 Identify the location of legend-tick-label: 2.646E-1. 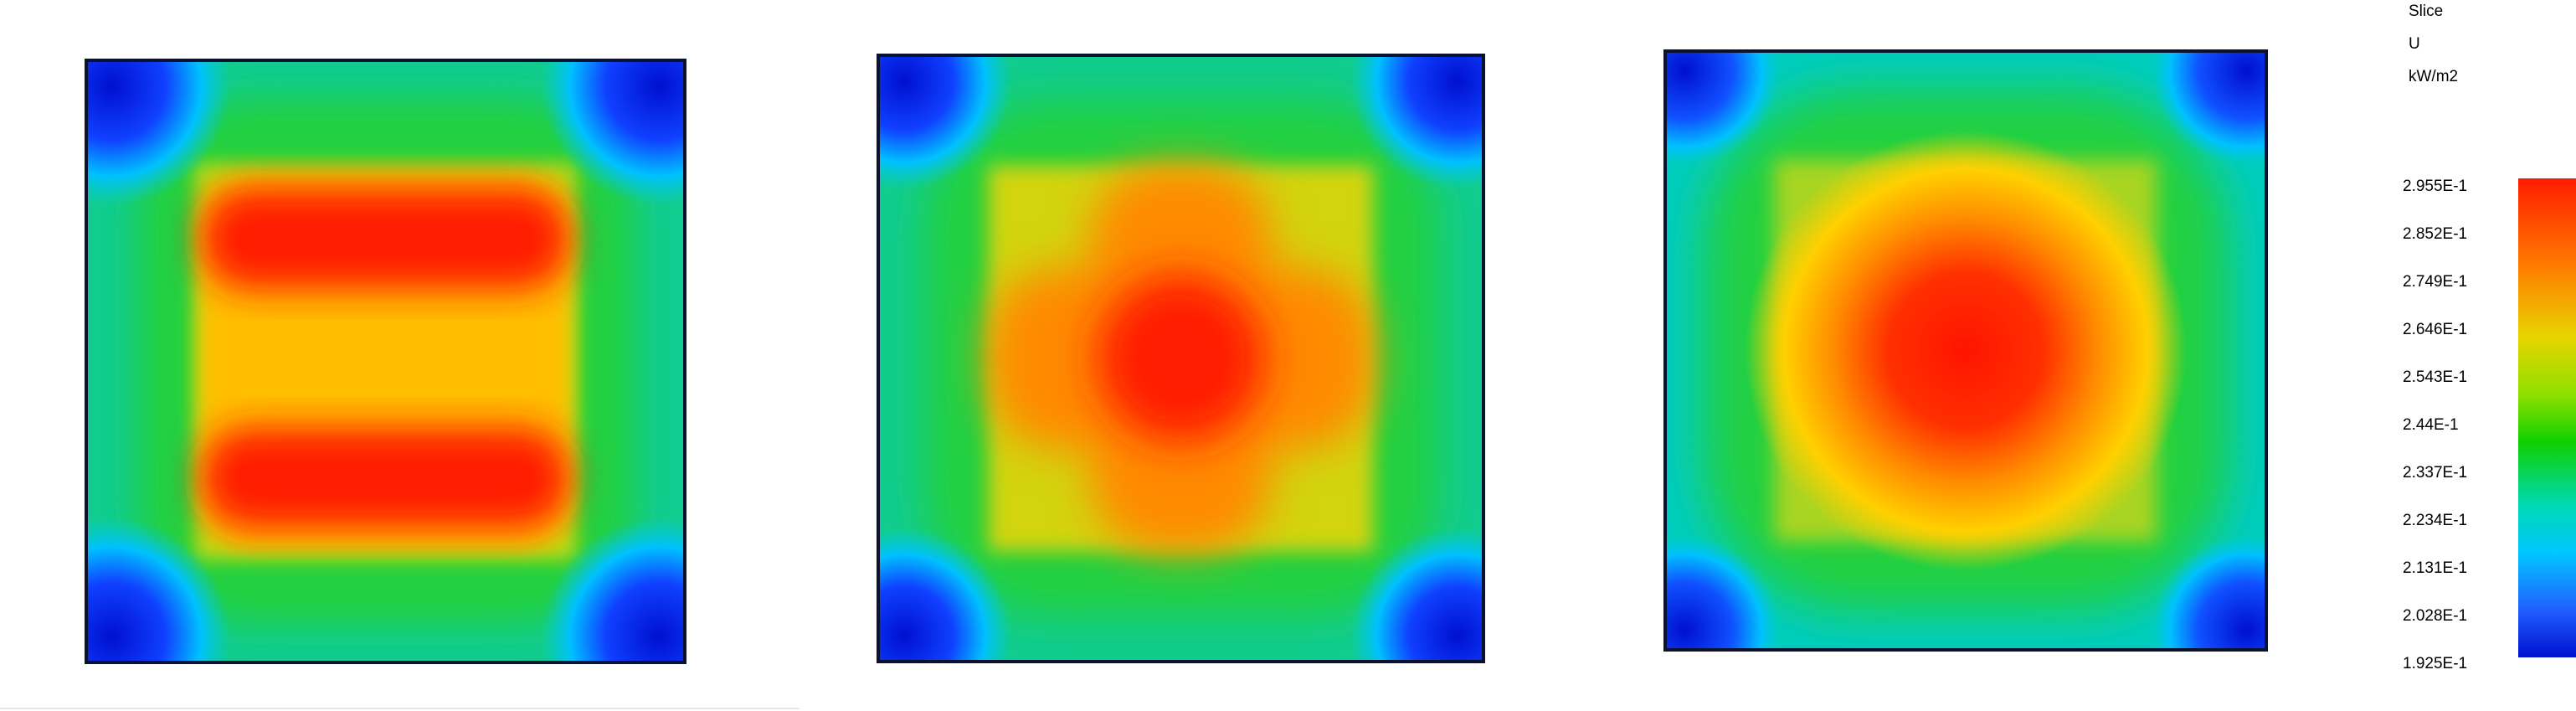
(2435, 329).